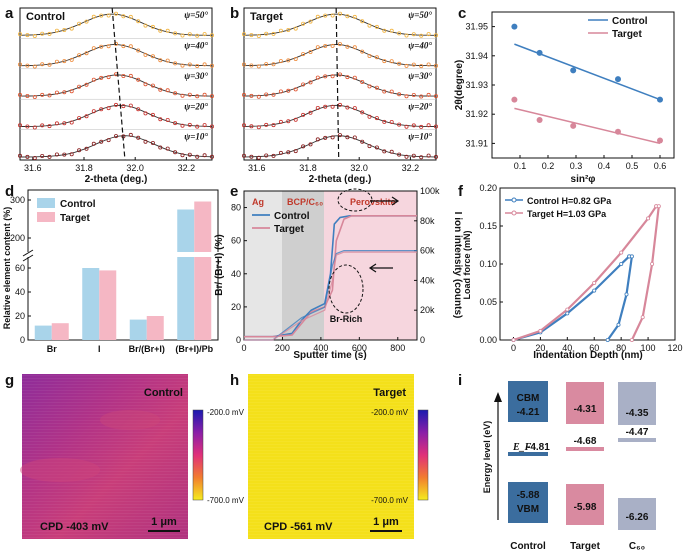 The width and height of the screenshot is (685, 553). Describe the element at coordinates (585, 409) in the screenshot. I see `target-cbm-value: -4.31` at that location.